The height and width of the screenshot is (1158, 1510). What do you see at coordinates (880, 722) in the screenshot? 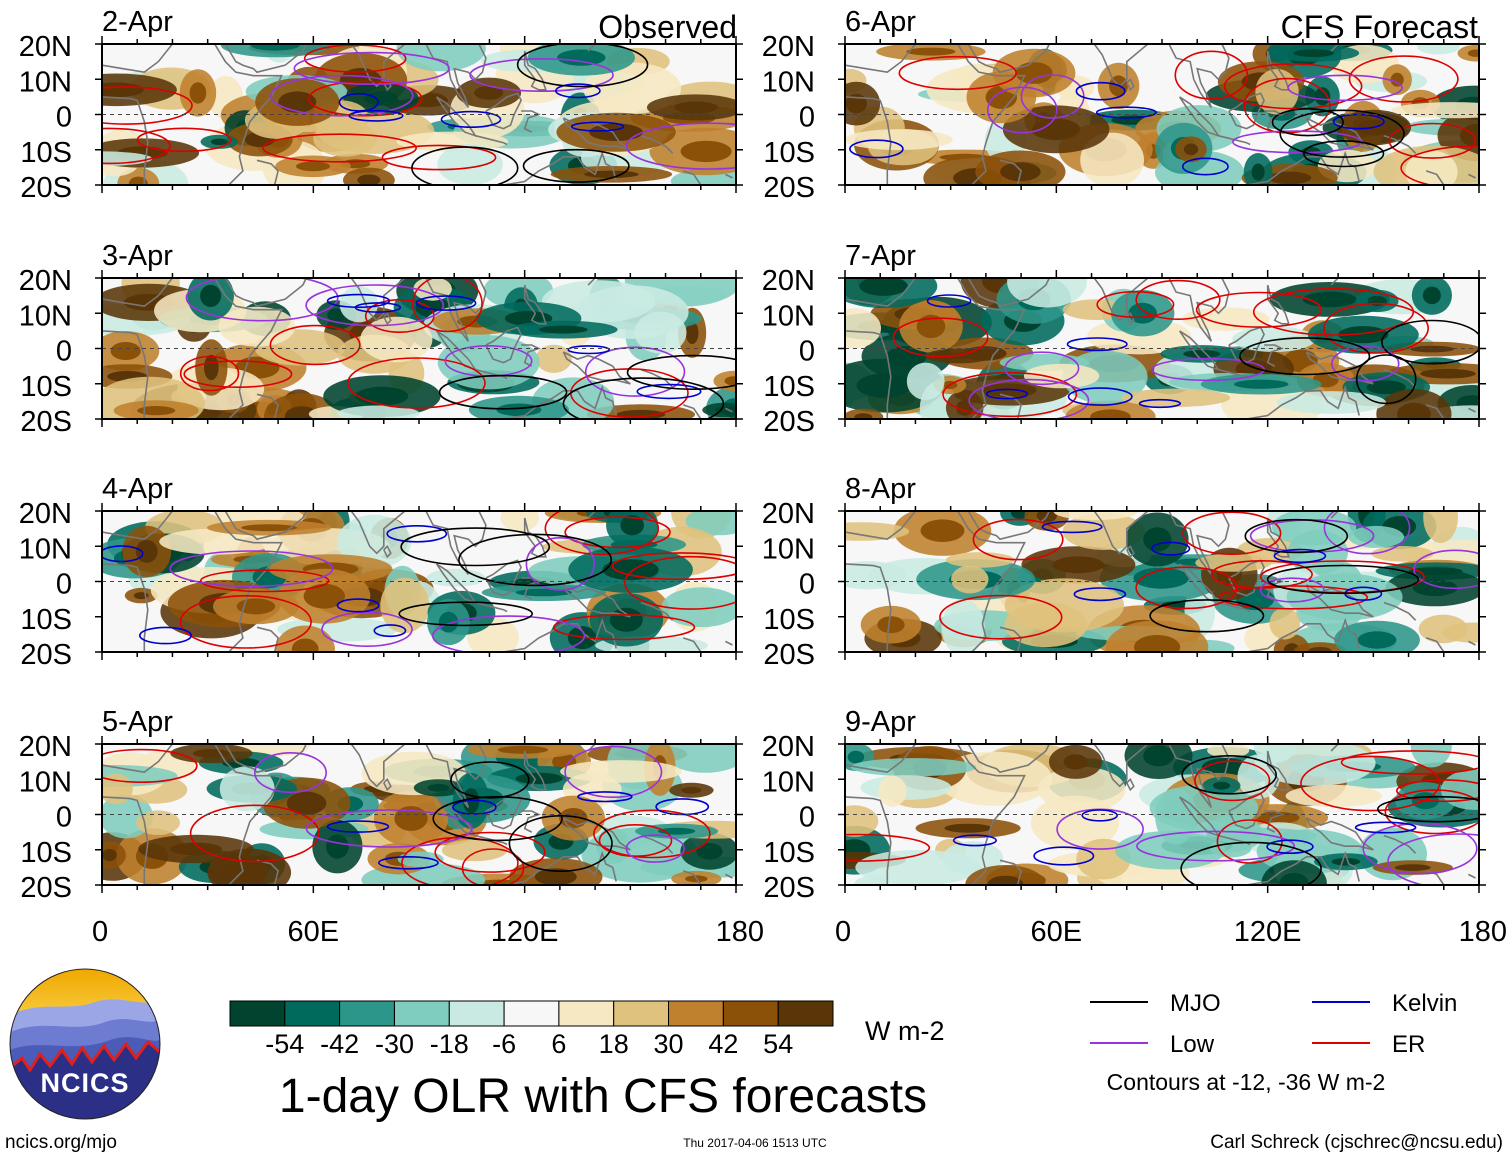
I see `panel-date-label: 9-Apr` at bounding box center [880, 722].